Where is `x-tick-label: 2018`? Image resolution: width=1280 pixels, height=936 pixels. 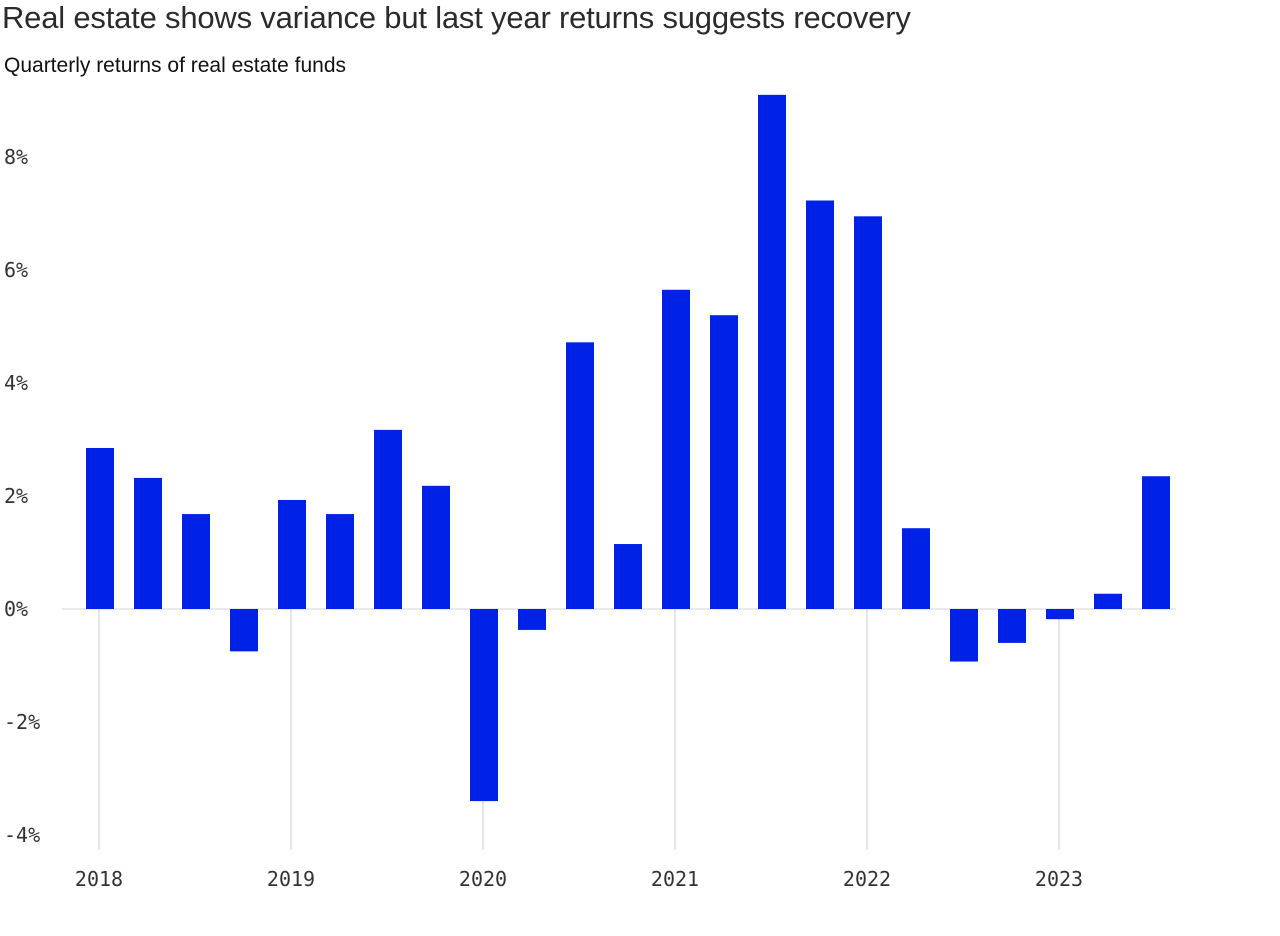 x-tick-label: 2018 is located at coordinates (99, 879).